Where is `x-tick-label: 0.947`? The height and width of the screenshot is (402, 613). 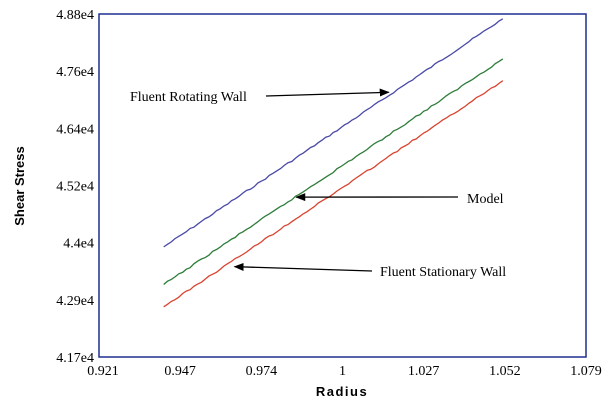 x-tick-label: 0.947 is located at coordinates (180, 371).